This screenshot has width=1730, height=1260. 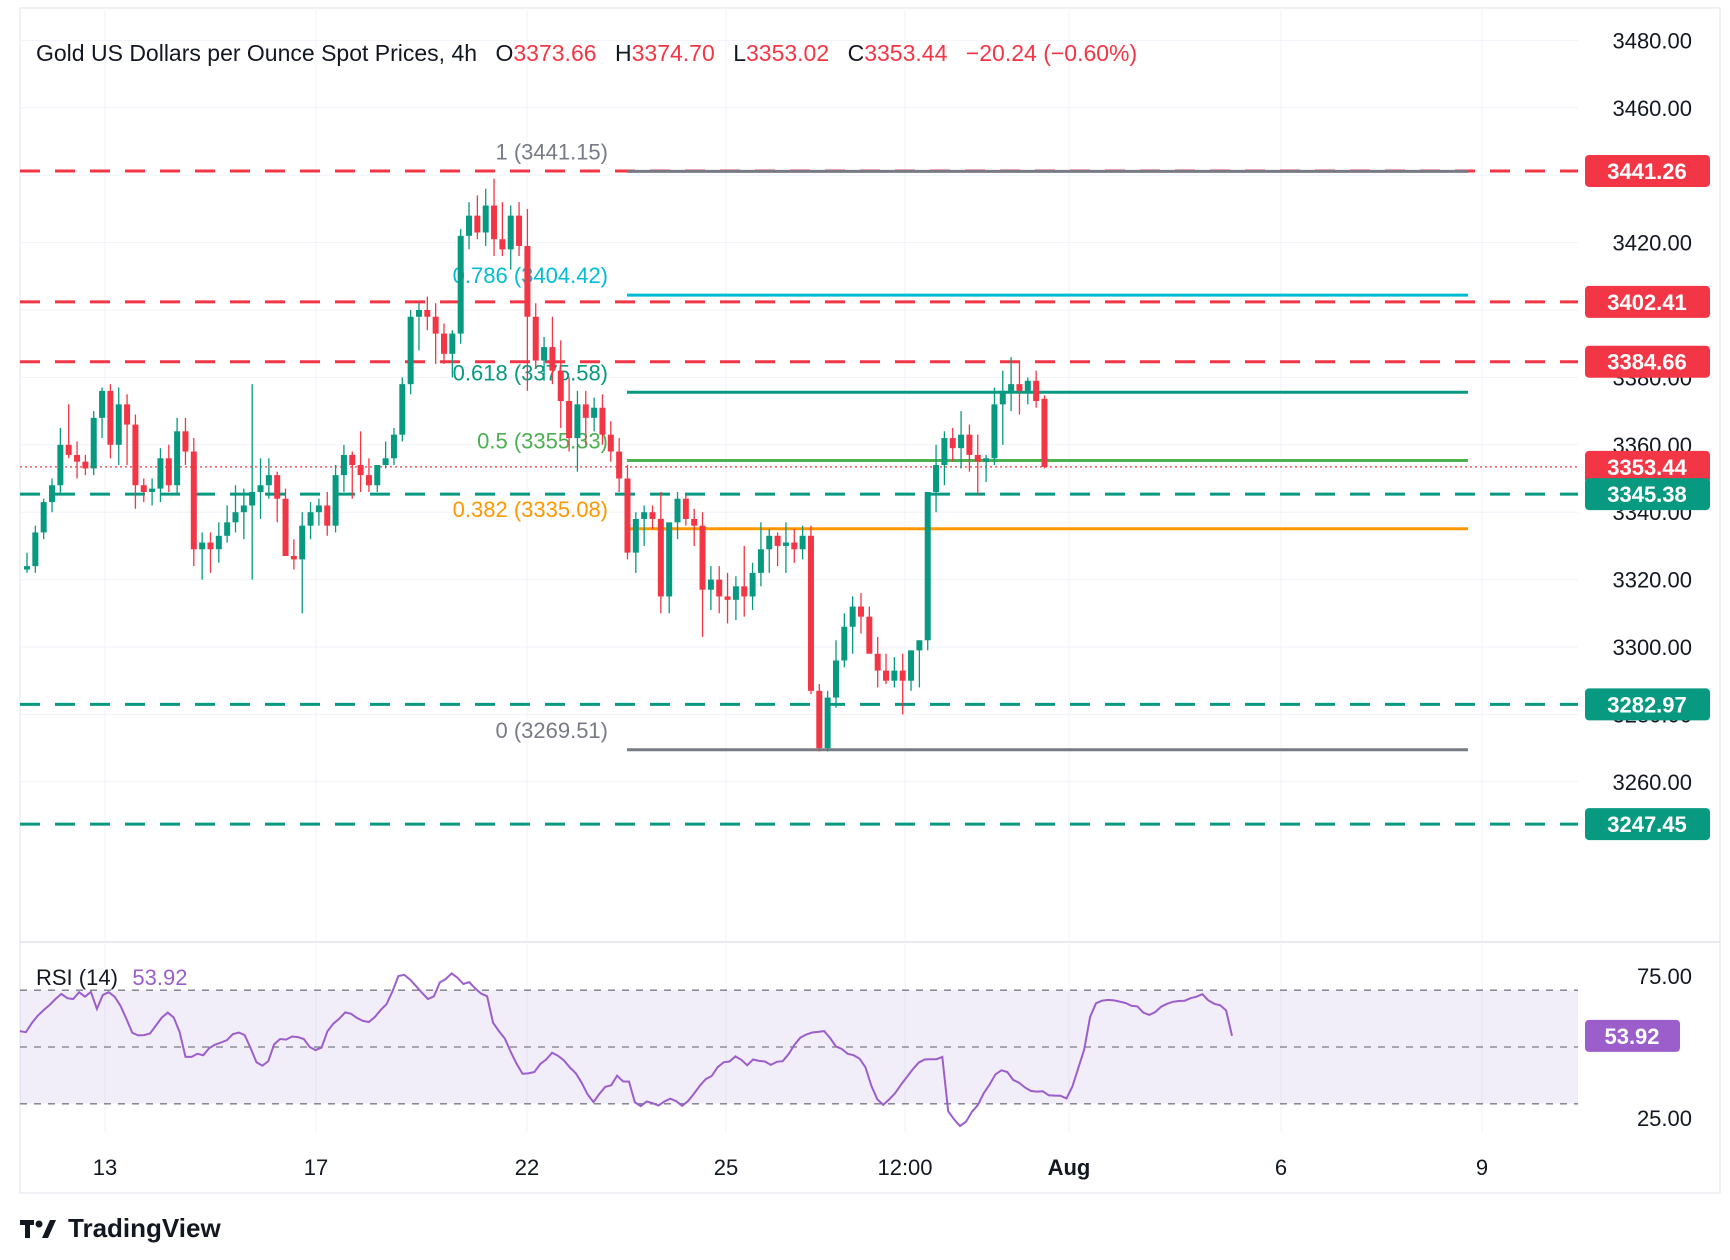 What do you see at coordinates (551, 730) in the screenshot?
I see `fib-level-label: 0 (3269.51)` at bounding box center [551, 730].